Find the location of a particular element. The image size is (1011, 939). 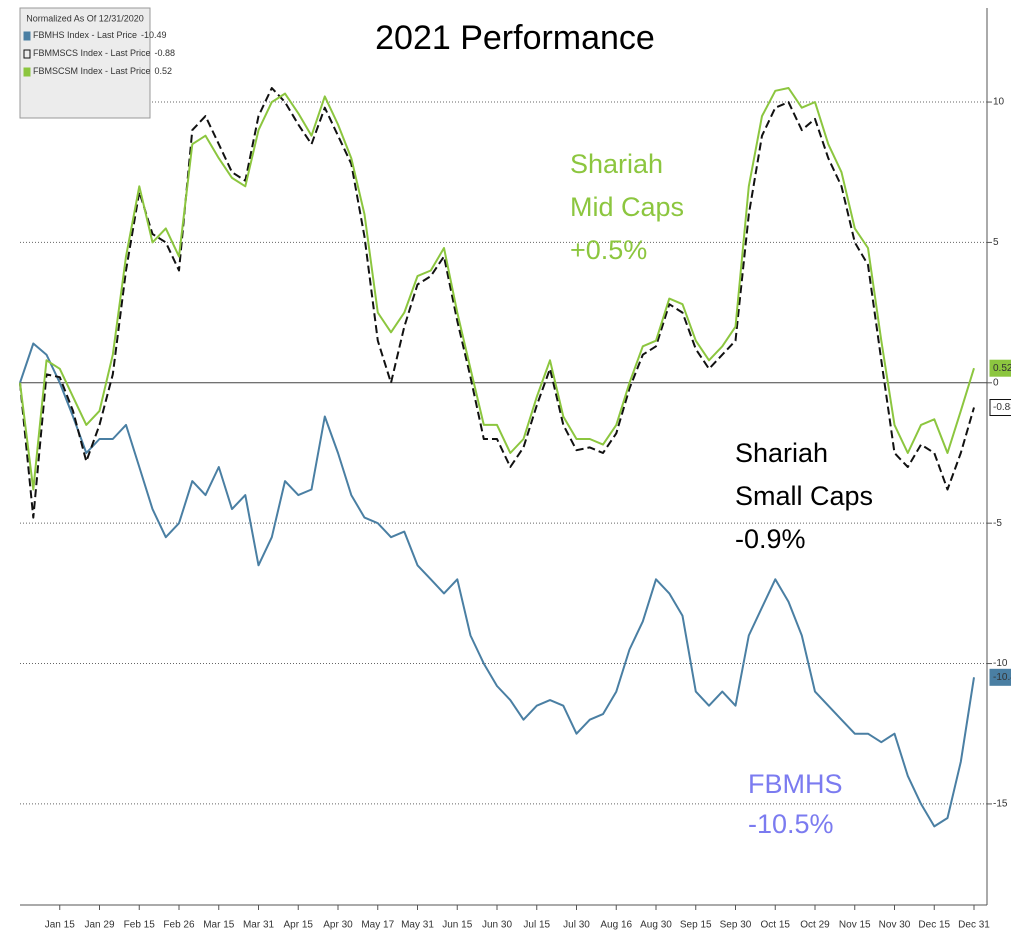

annotation: Small Caps is located at coordinates (804, 496).